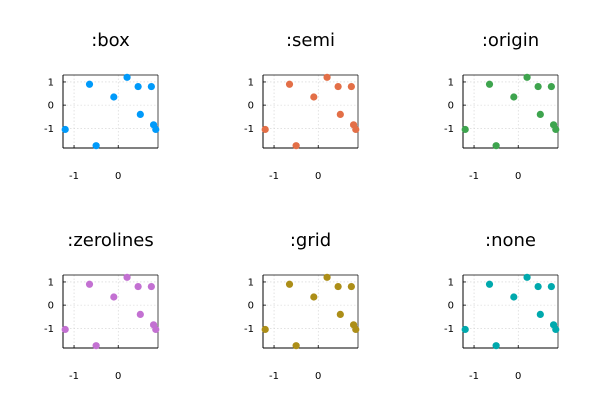 This screenshot has width=600, height=400. I want to click on subplot-title: :semi, so click(310, 40).